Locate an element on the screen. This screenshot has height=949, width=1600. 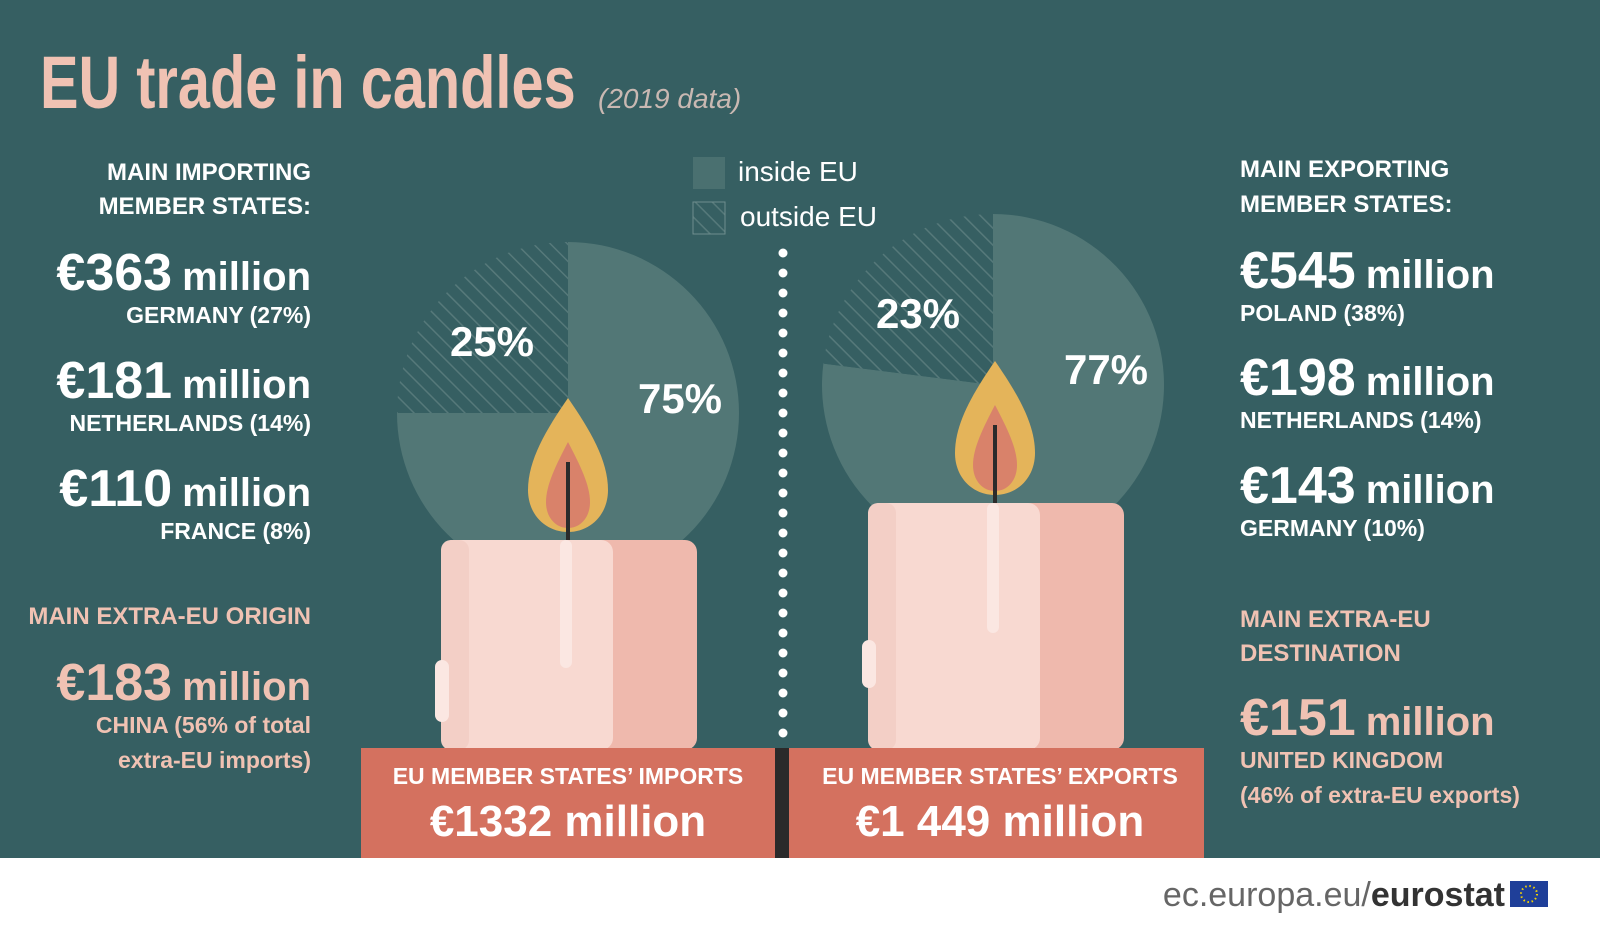
amount: €198 million is located at coordinates (1367, 378).